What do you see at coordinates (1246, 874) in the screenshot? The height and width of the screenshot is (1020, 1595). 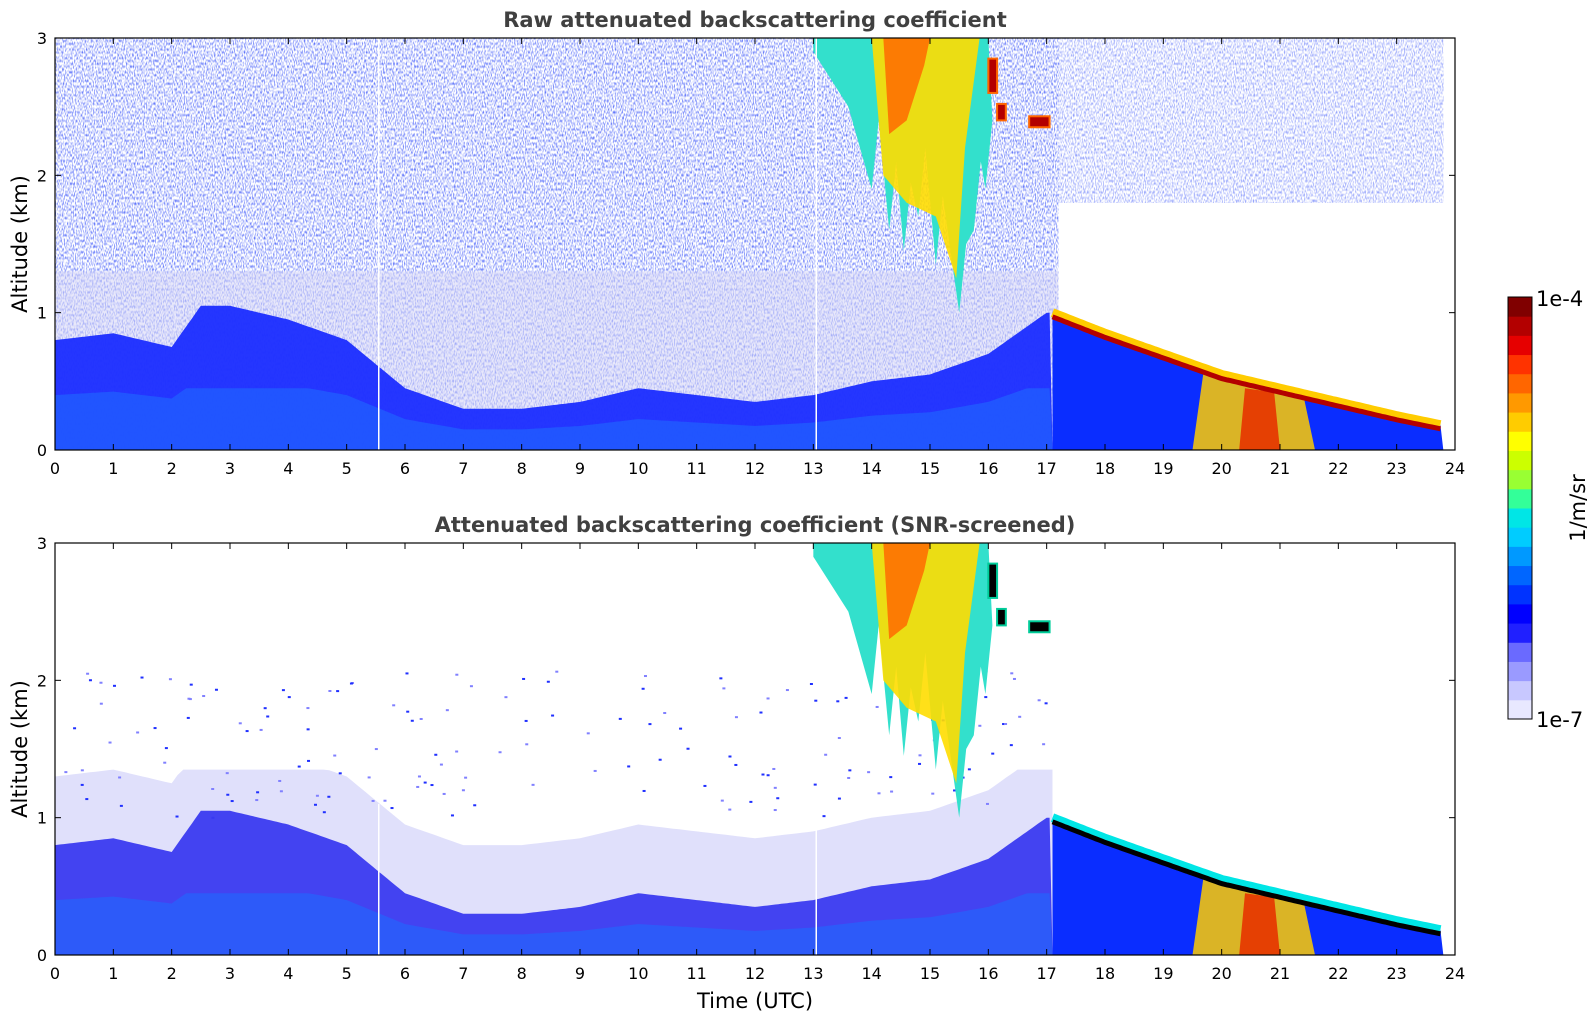 I see `layer-ridge-edge` at bounding box center [1246, 874].